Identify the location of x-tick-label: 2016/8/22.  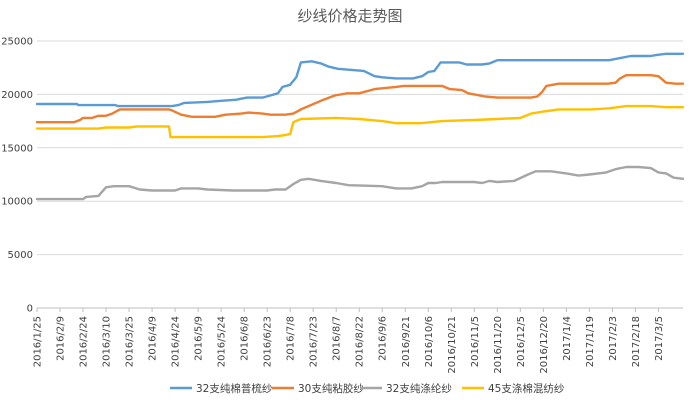
(360, 341).